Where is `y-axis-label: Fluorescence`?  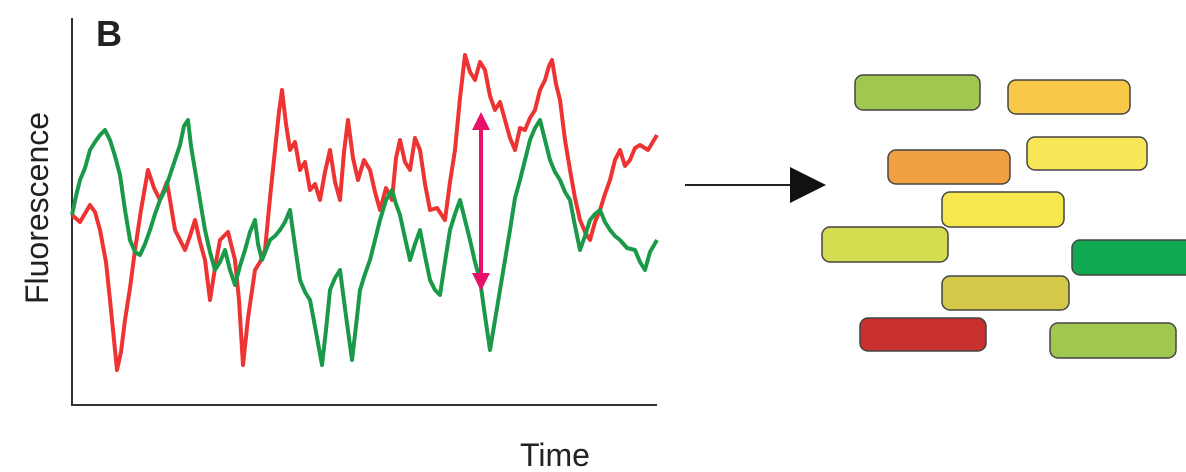 y-axis-label: Fluorescence is located at coordinates (37, 208).